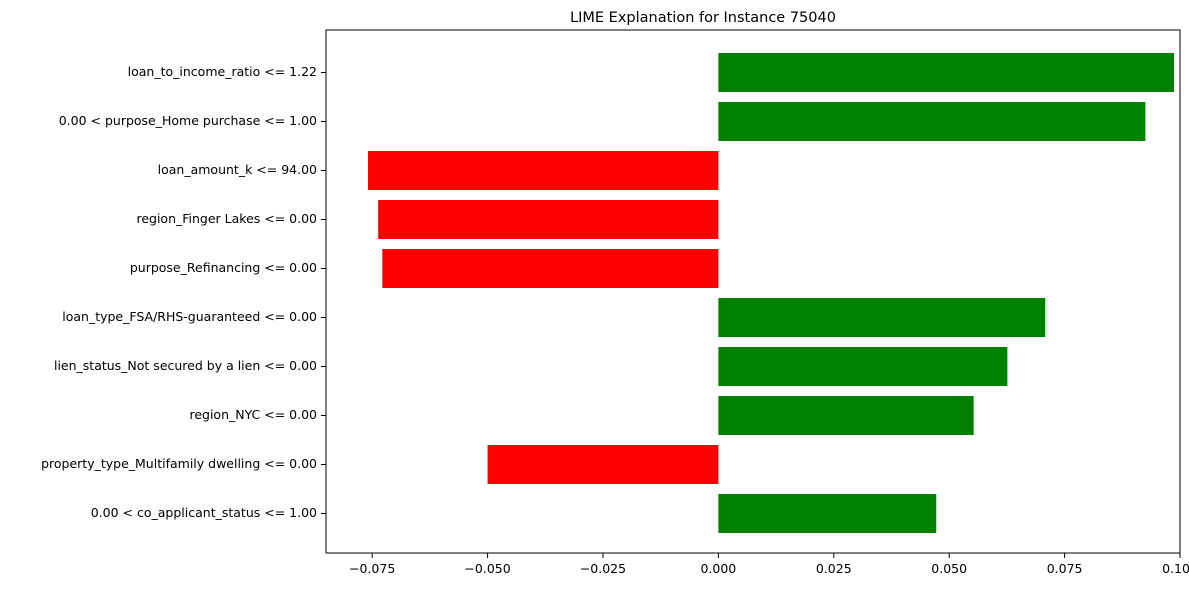 The width and height of the screenshot is (1189, 589). I want to click on y-tick-label: purpose_Refinancing <= 0.00, so click(223, 267).